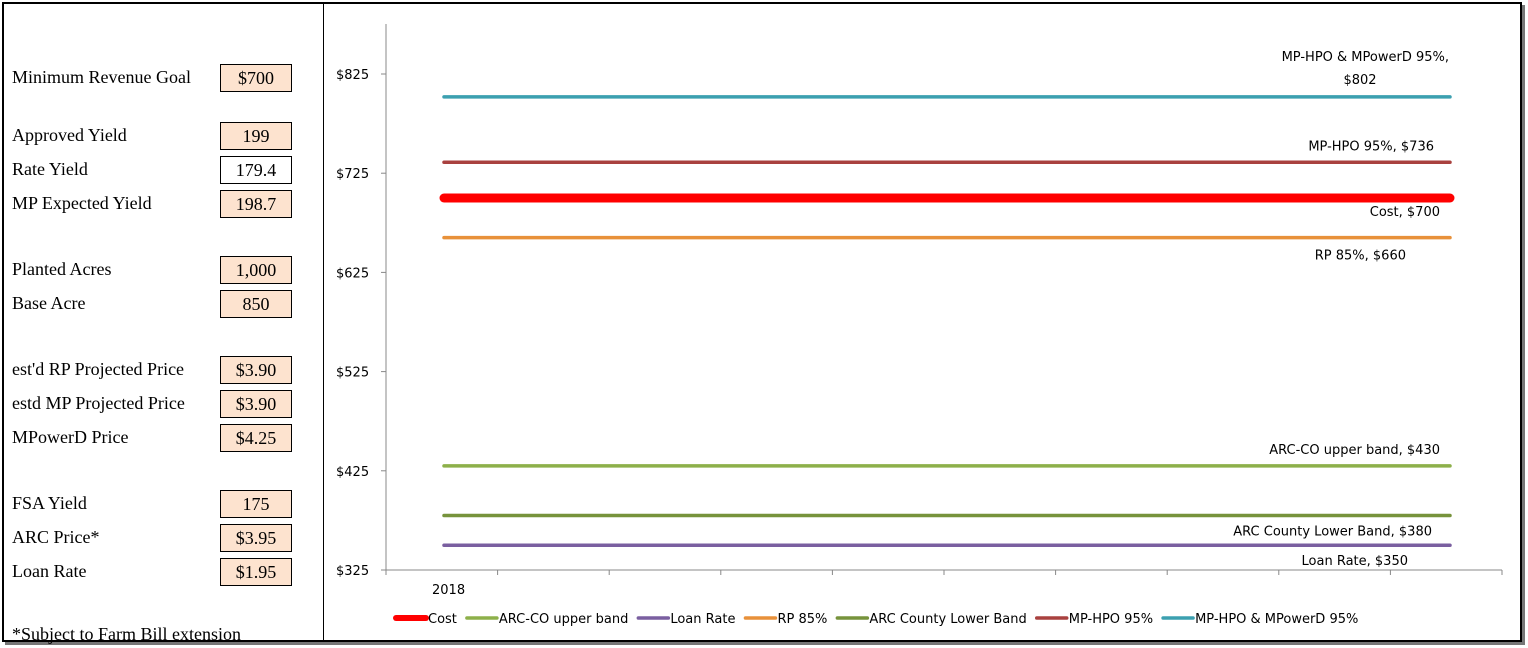  What do you see at coordinates (56, 537) in the screenshot?
I see `input-label: ARC Price*` at bounding box center [56, 537].